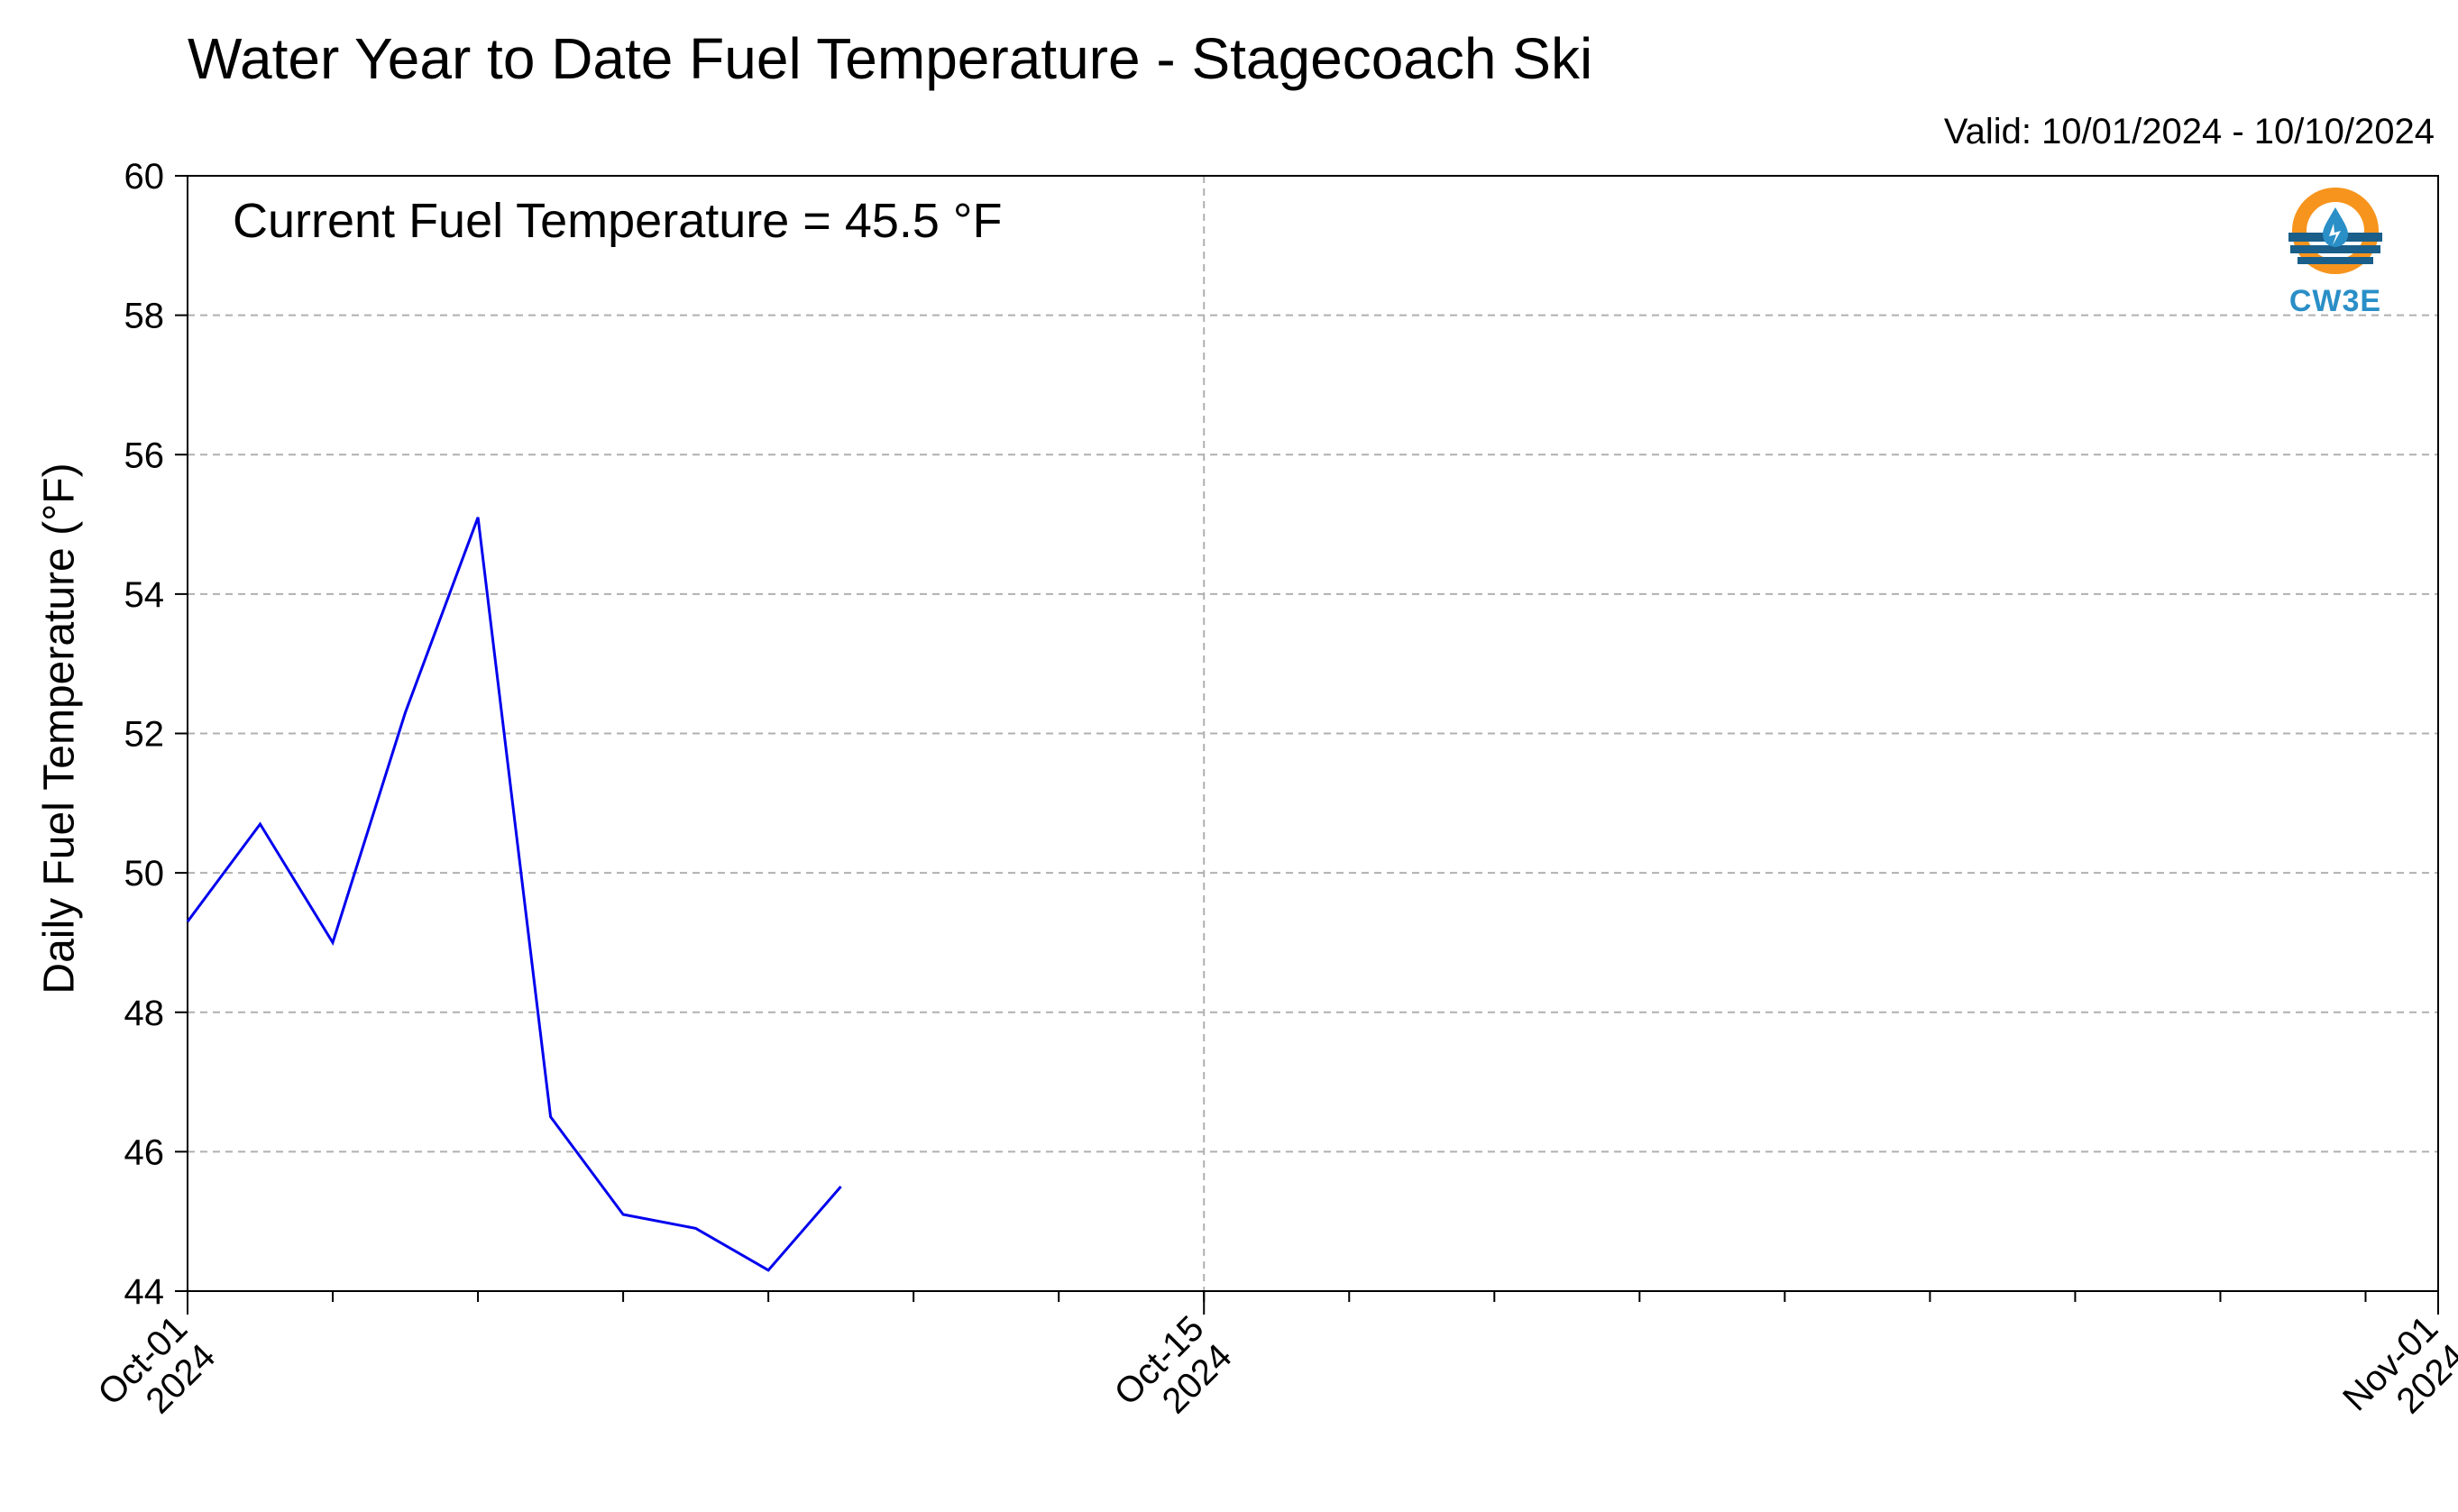 The image size is (2458, 1512). Describe the element at coordinates (2335, 231) in the screenshot. I see `cw3e-logo-icon` at that location.